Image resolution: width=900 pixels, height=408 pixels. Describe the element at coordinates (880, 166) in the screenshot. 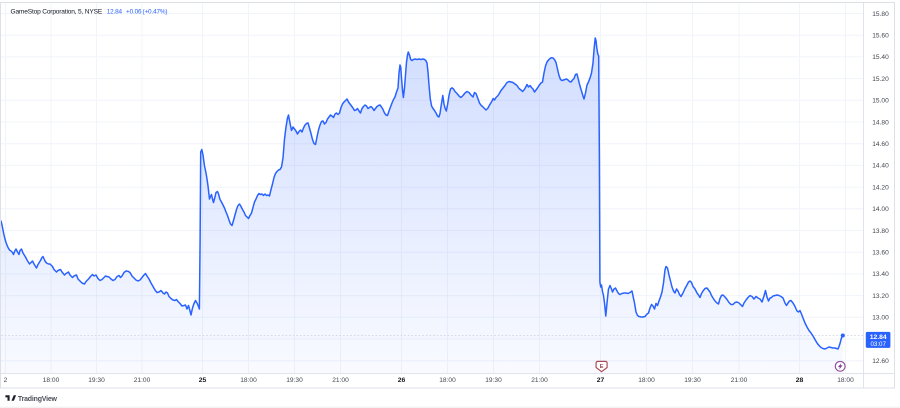

I see `svg-text: 14.40` at that location.